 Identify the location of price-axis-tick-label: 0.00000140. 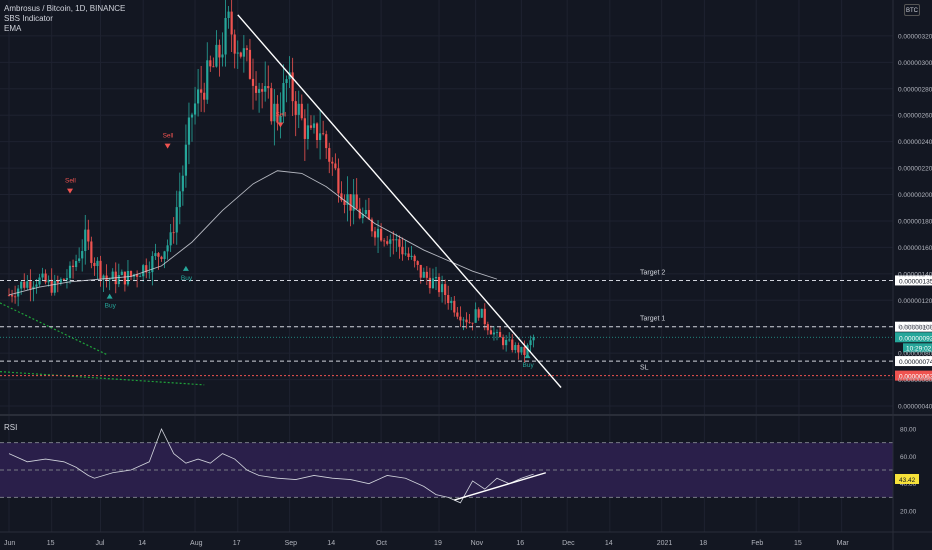
(915, 274).